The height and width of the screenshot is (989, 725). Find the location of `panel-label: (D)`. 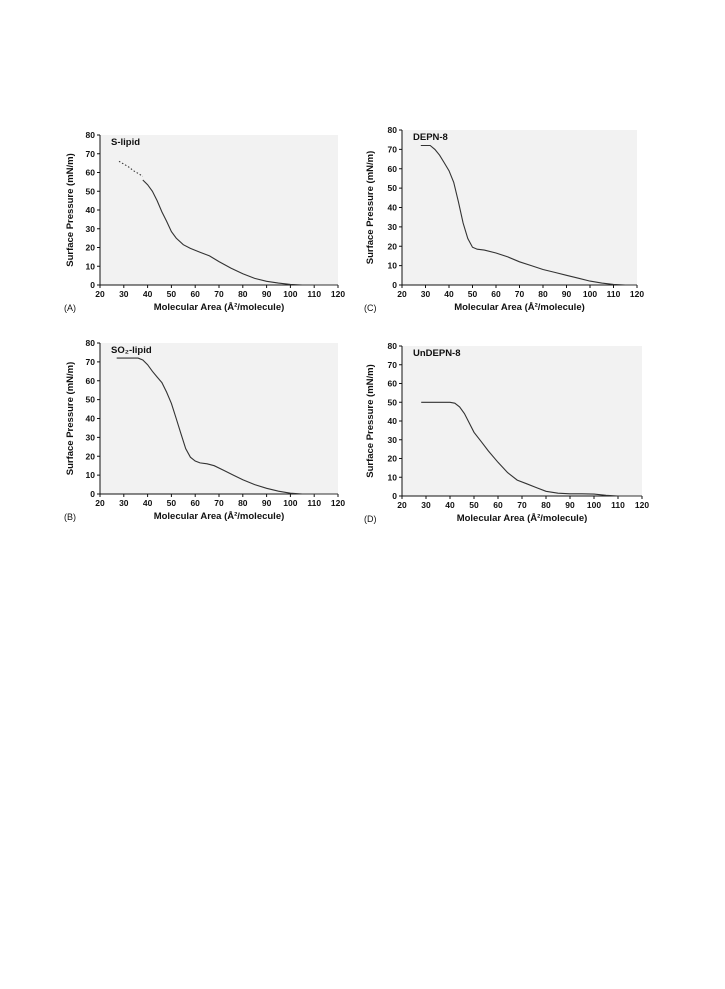

panel-label: (D) is located at coordinates (370, 519).